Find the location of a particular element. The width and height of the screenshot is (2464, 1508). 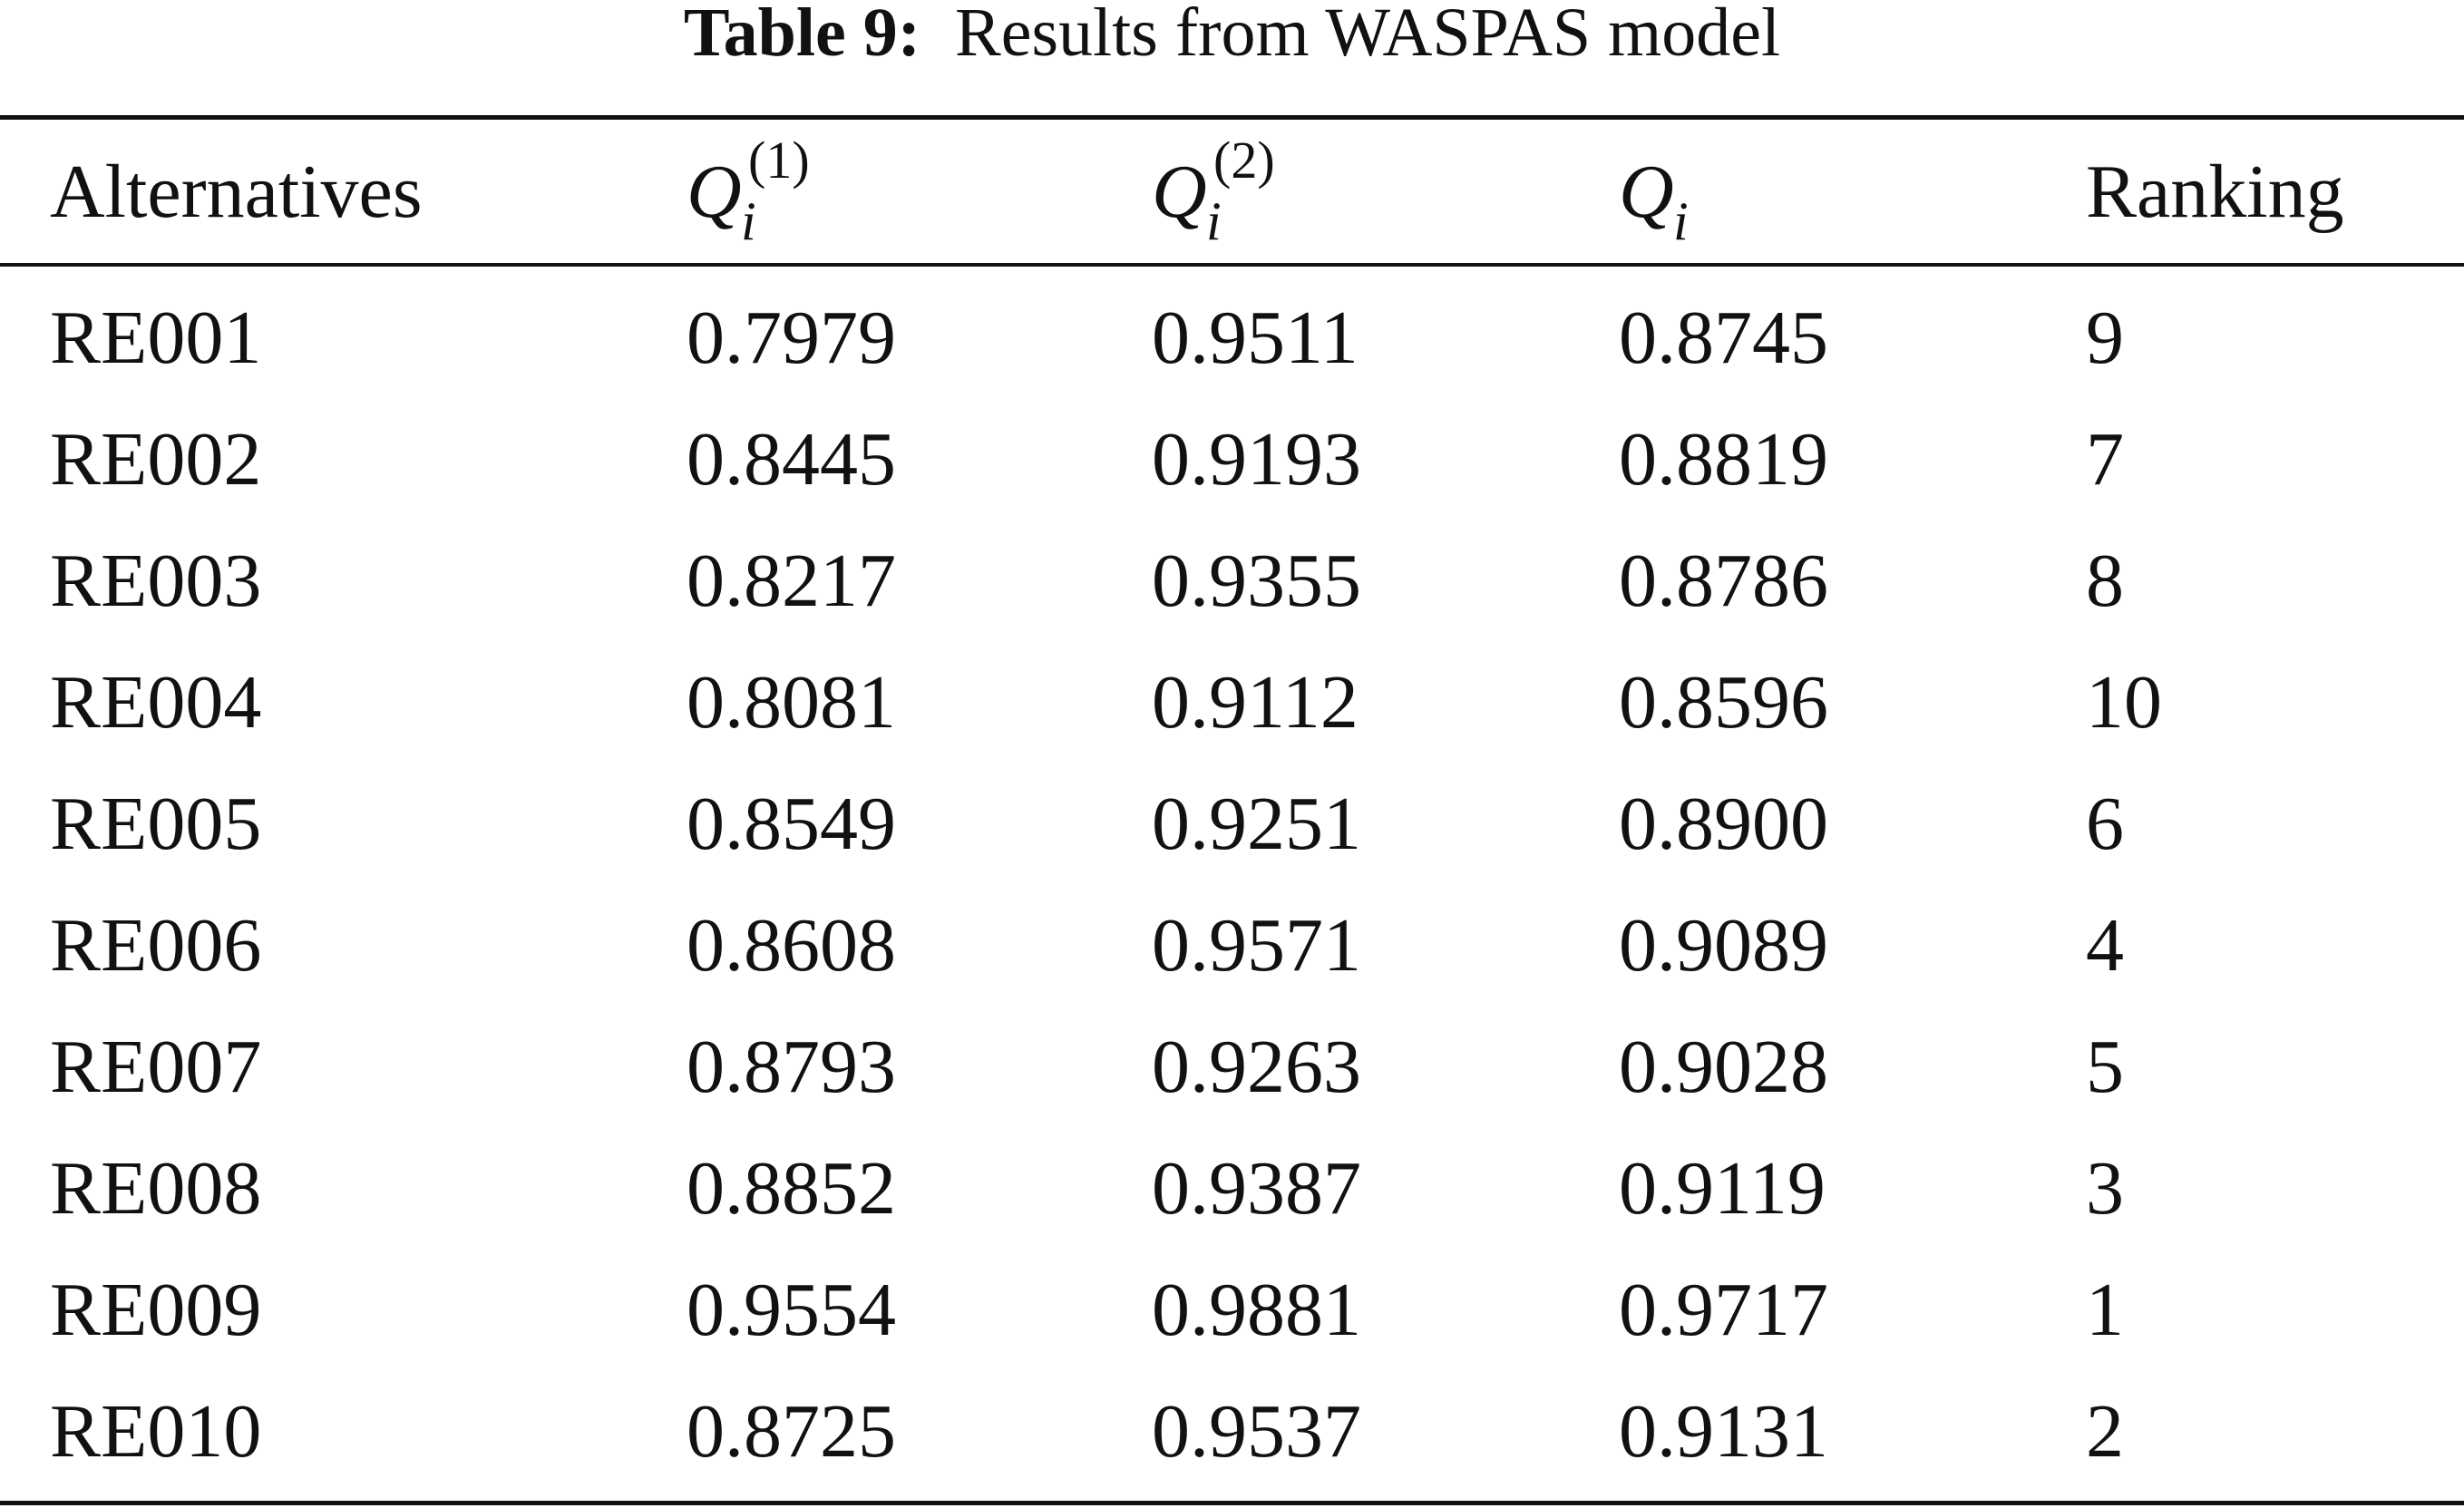

cell-q2: 0.9537 is located at coordinates (1256, 1432).